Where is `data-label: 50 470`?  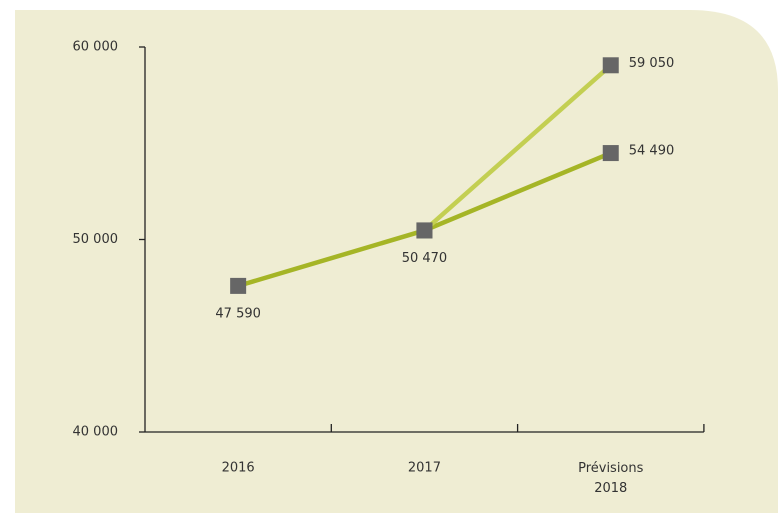 data-label: 50 470 is located at coordinates (425, 258).